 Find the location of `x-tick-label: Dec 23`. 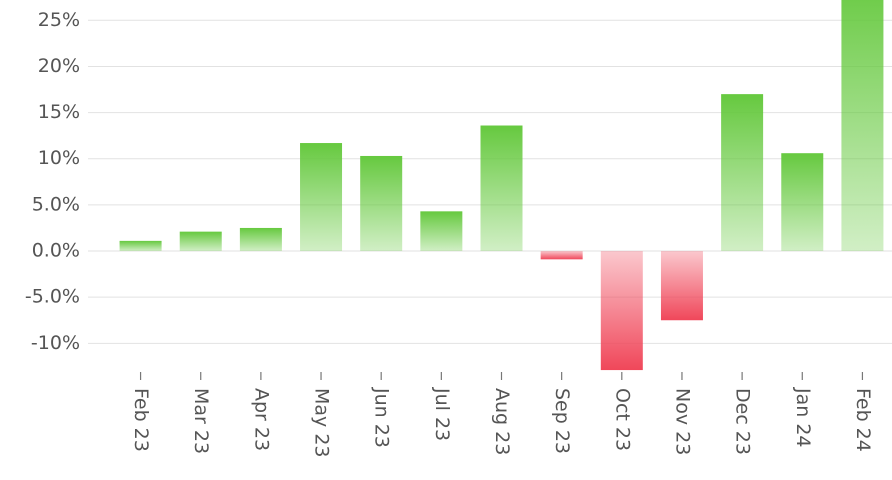

x-tick-label: Dec 23 is located at coordinates (743, 421).